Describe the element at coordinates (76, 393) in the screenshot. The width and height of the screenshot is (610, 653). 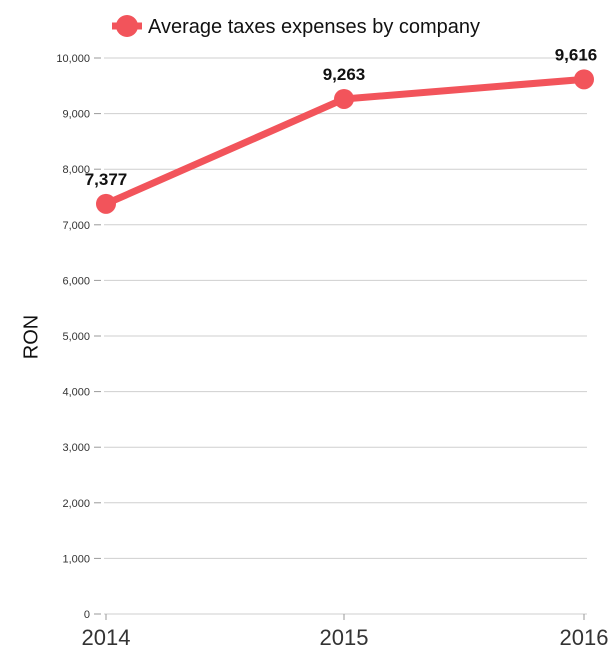
I see `y-tick-label: 4,000` at that location.